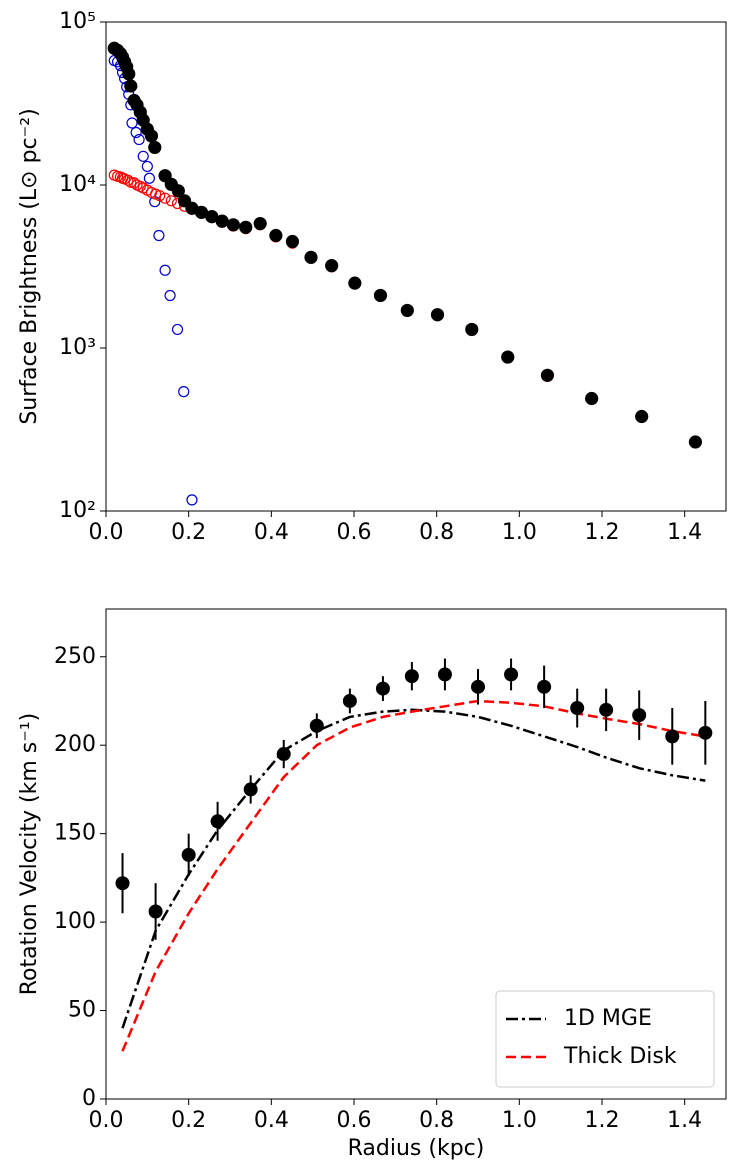 Image resolution: width=735 pixels, height=1172 pixels. I want to click on y-tick-label: 10², so click(77, 510).